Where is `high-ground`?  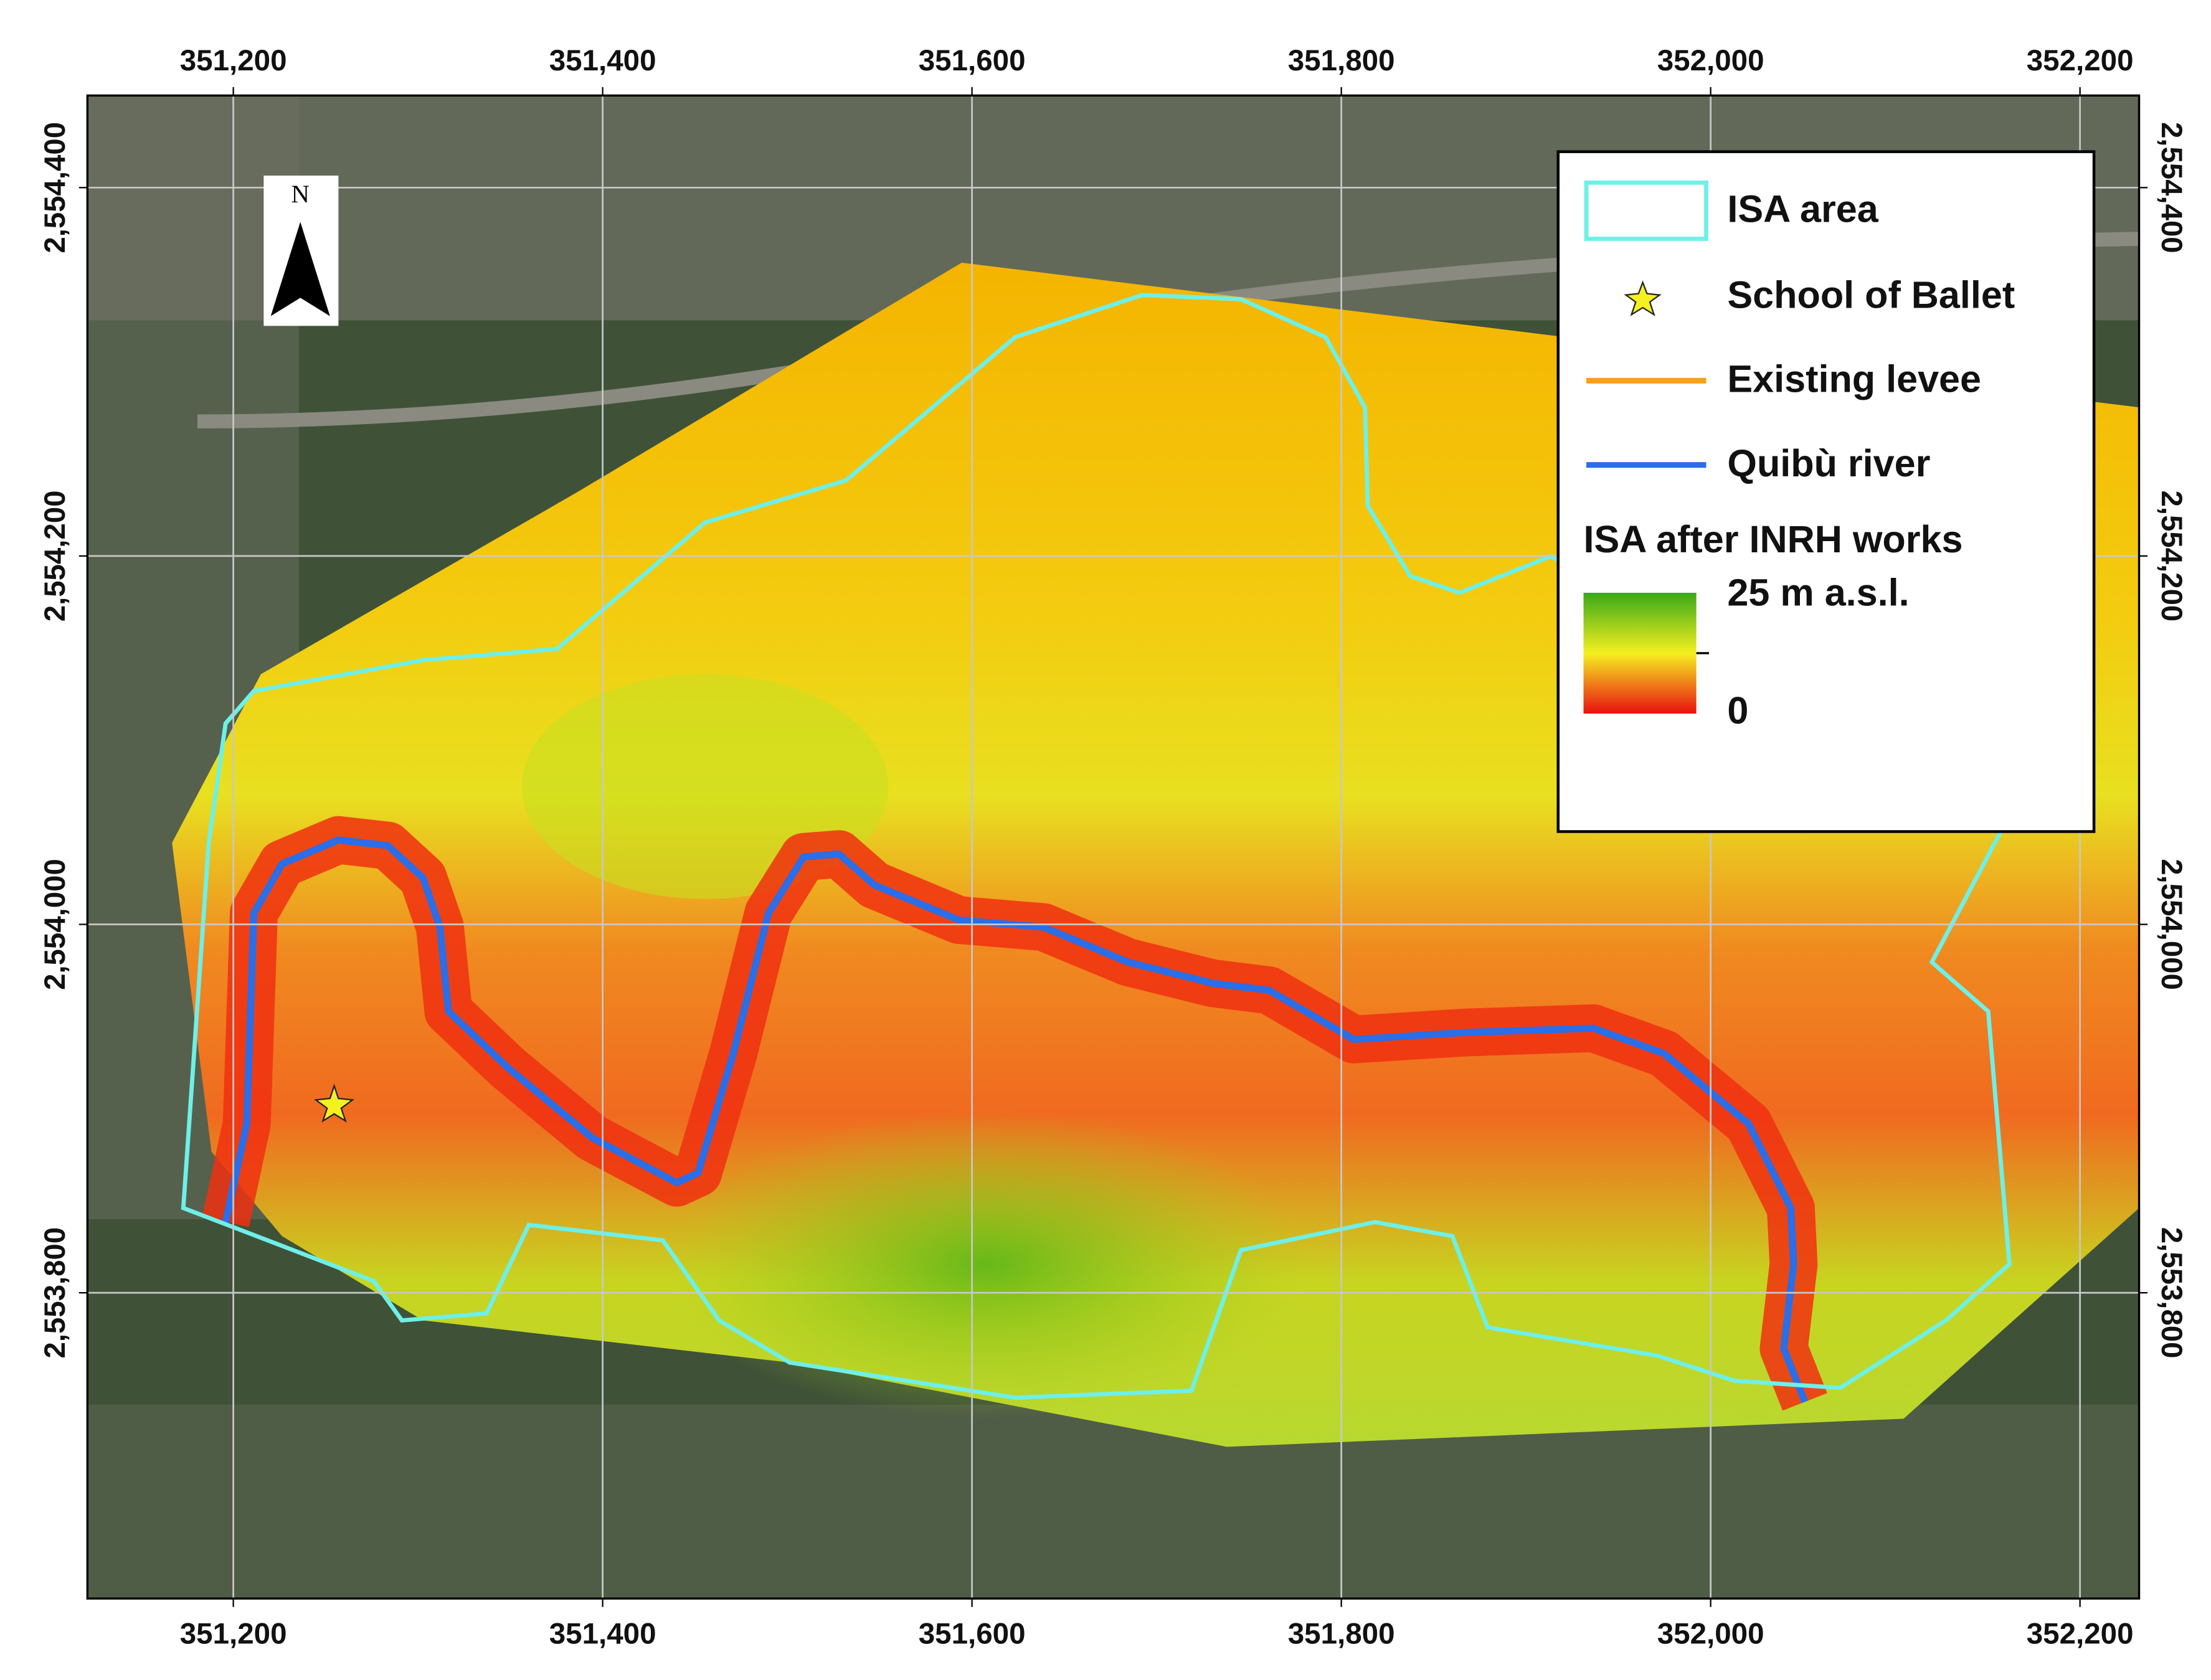 high-ground is located at coordinates (987, 1264).